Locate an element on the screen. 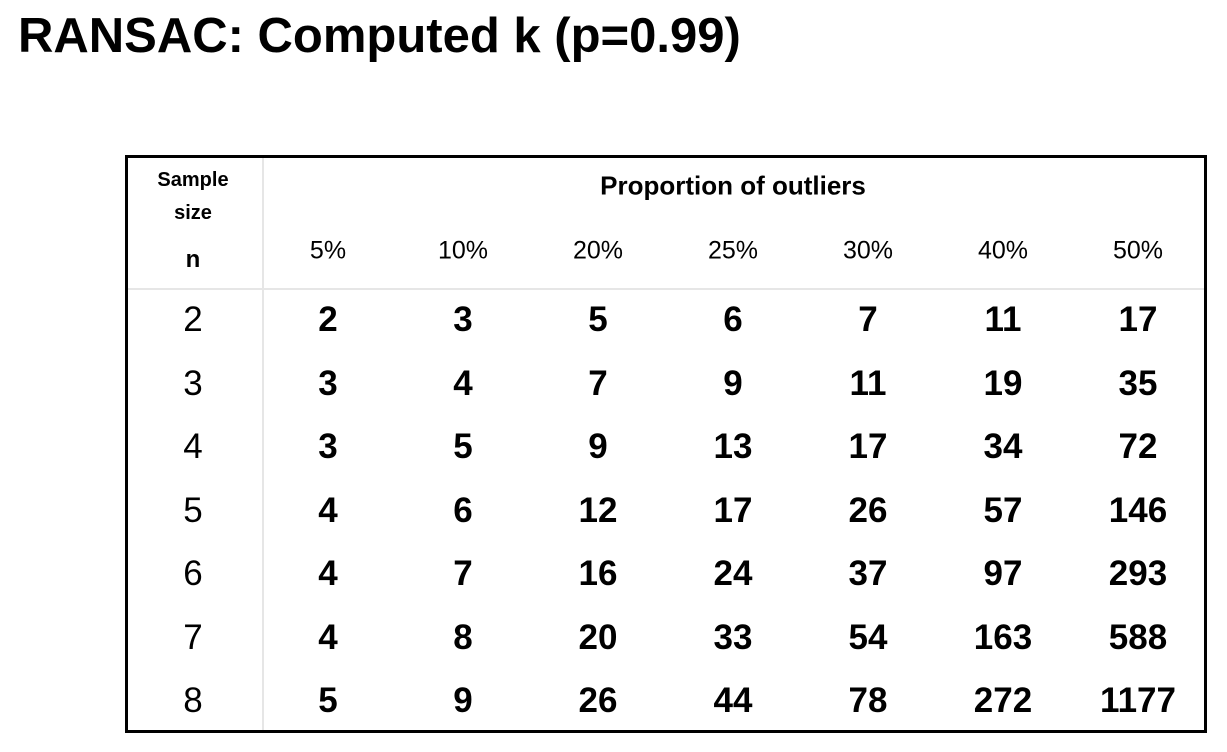  table-cell: 97 is located at coordinates (1003, 573).